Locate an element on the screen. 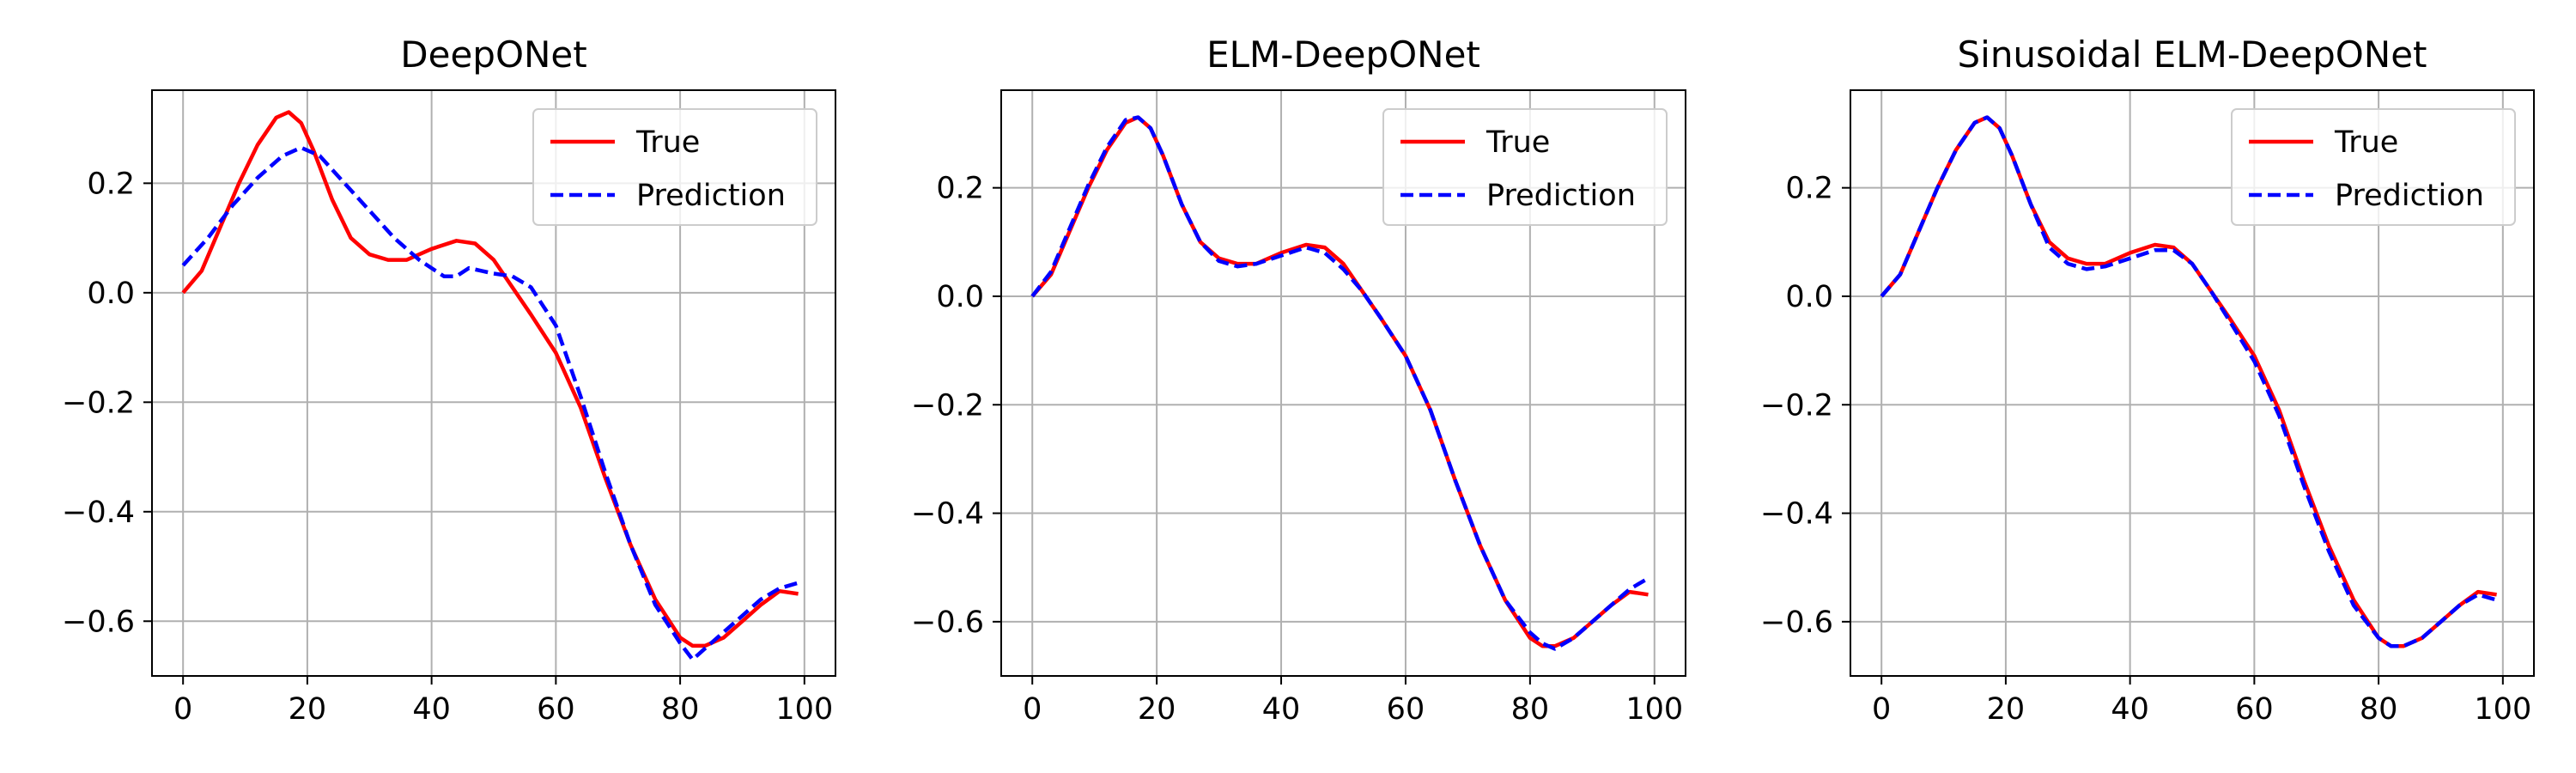  chart-title: Sinusoidal ELM-DeepONet is located at coordinates (2192, 55).